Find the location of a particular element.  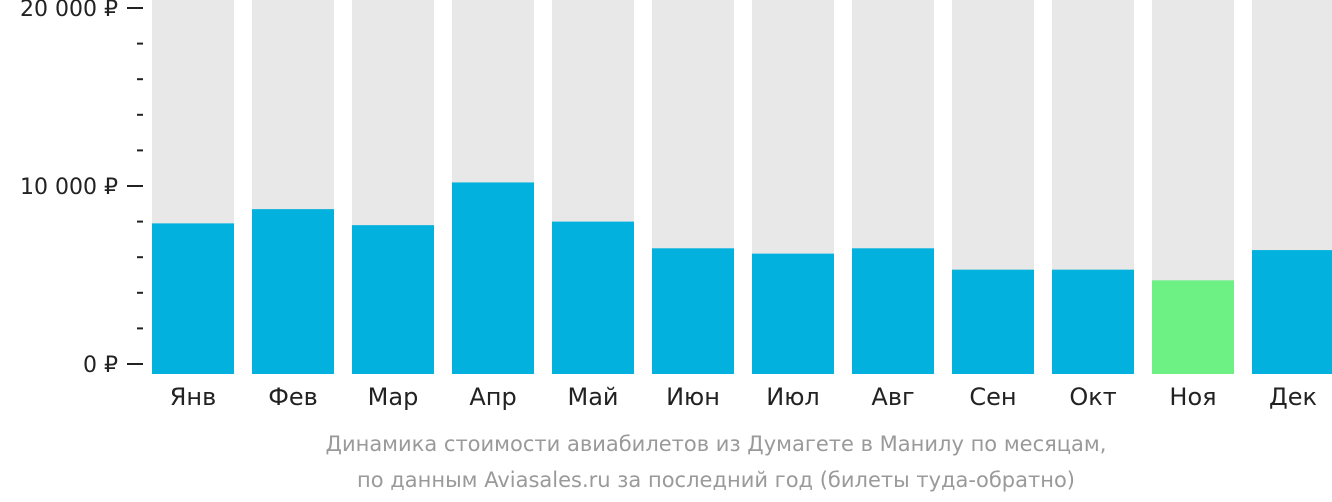

x-tick-label-1: Янв is located at coordinates (193, 397).